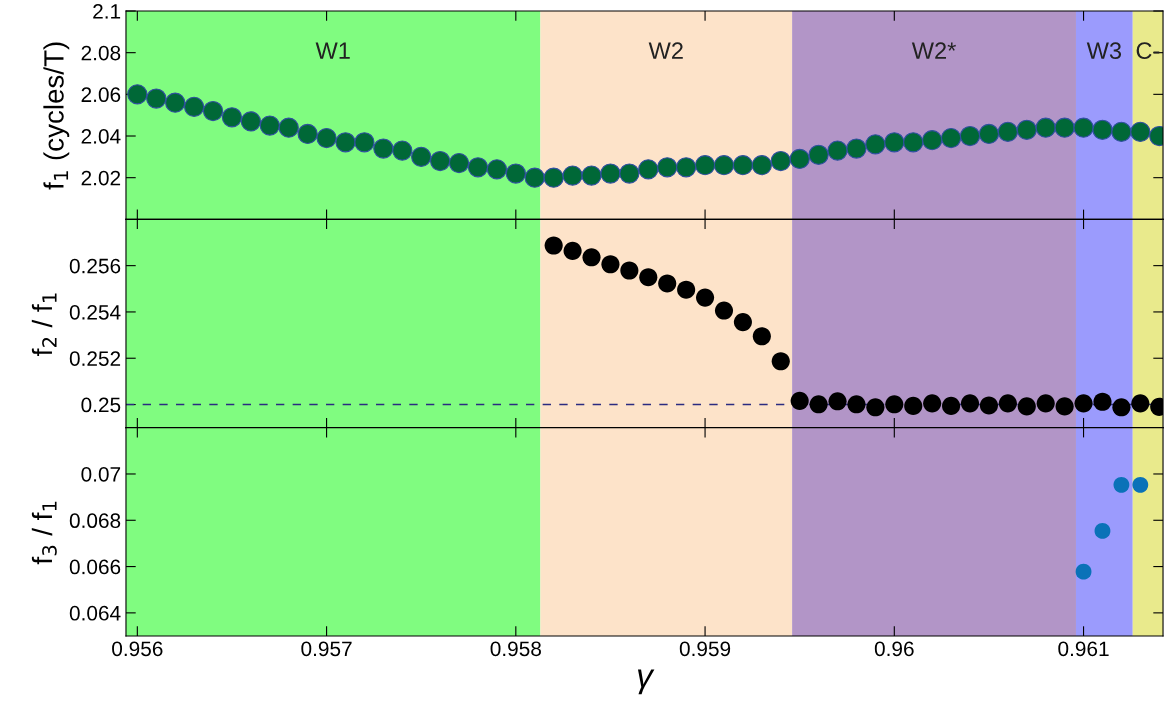 The image size is (1173, 710). Describe the element at coordinates (101, 53) in the screenshot. I see `y-tick-label: 2.08` at that location.